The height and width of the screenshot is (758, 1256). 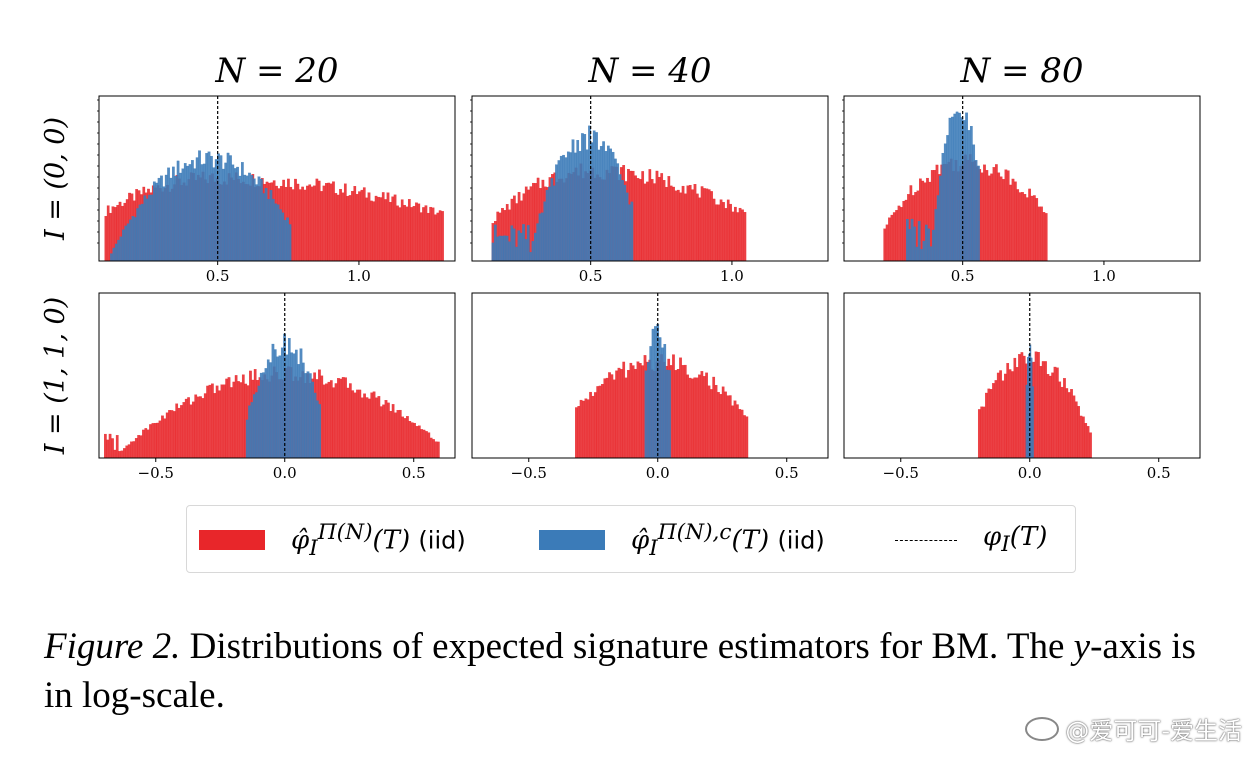 What do you see at coordinates (1042, 728) in the screenshot?
I see `weibo-icon` at bounding box center [1042, 728].